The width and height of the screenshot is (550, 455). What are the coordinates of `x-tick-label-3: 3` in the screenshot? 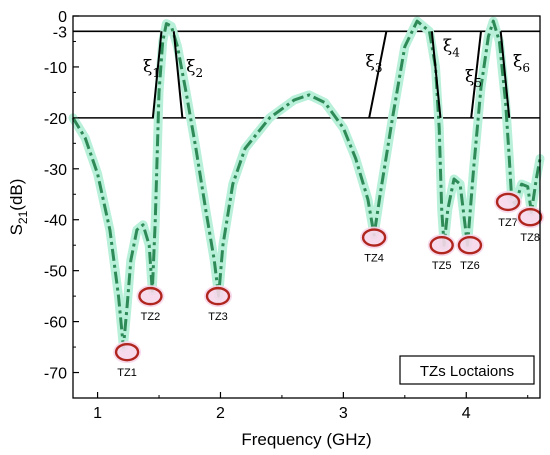 It's located at (343, 413).